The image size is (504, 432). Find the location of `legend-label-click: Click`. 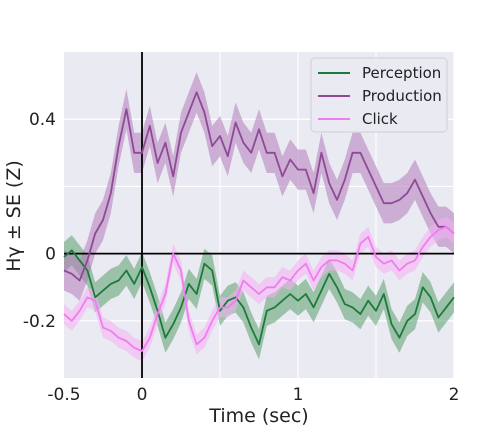

legend-label-click: Click is located at coordinates (380, 119).